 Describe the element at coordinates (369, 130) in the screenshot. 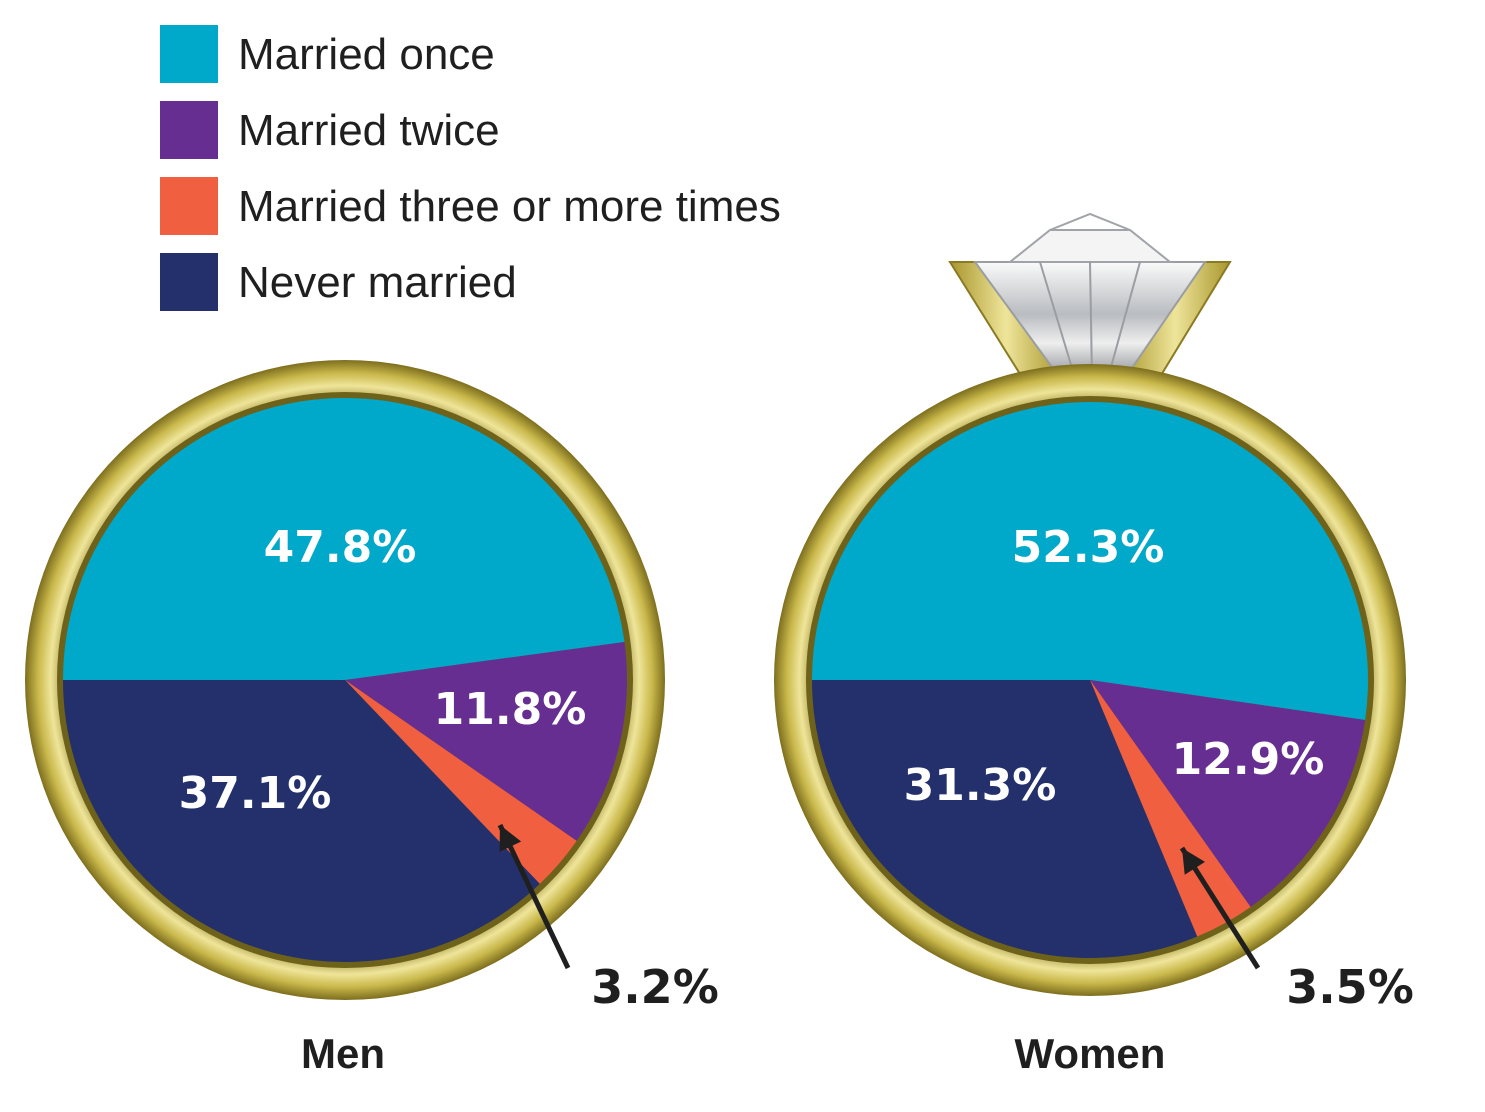

I see `legend-label: Married twice` at that location.